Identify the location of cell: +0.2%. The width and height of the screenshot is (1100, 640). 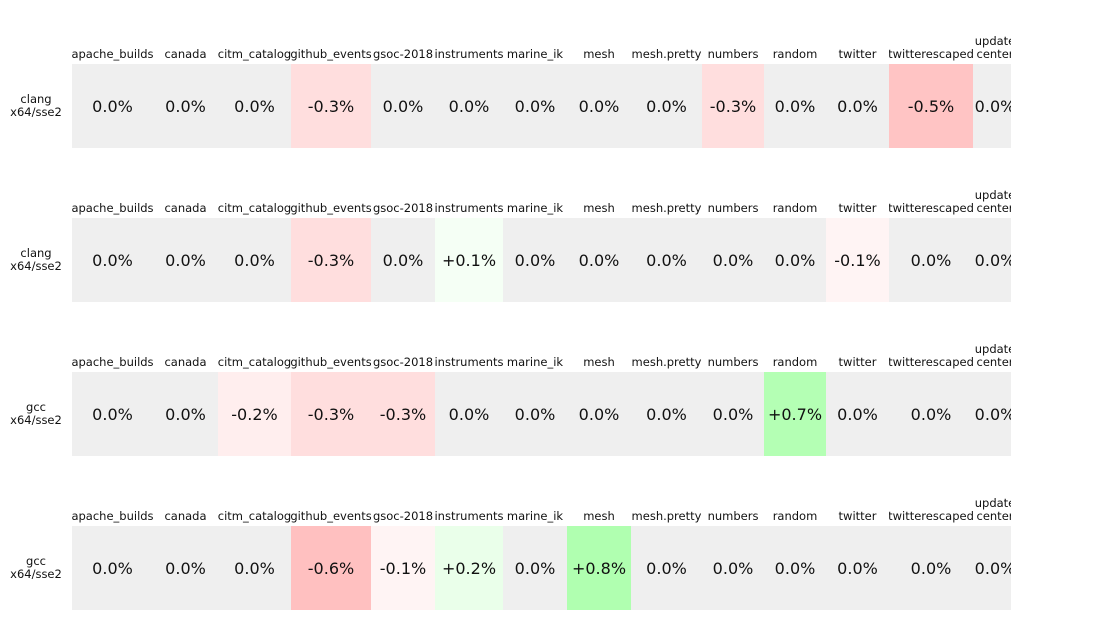
(469, 568).